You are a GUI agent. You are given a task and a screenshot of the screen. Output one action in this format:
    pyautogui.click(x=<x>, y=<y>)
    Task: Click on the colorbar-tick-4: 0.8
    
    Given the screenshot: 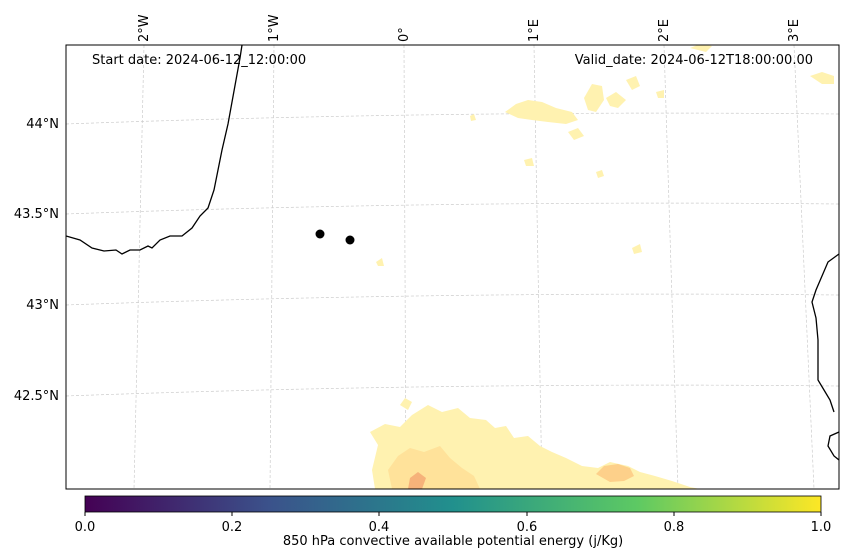 What is the action you would take?
    pyautogui.click(x=674, y=527)
    